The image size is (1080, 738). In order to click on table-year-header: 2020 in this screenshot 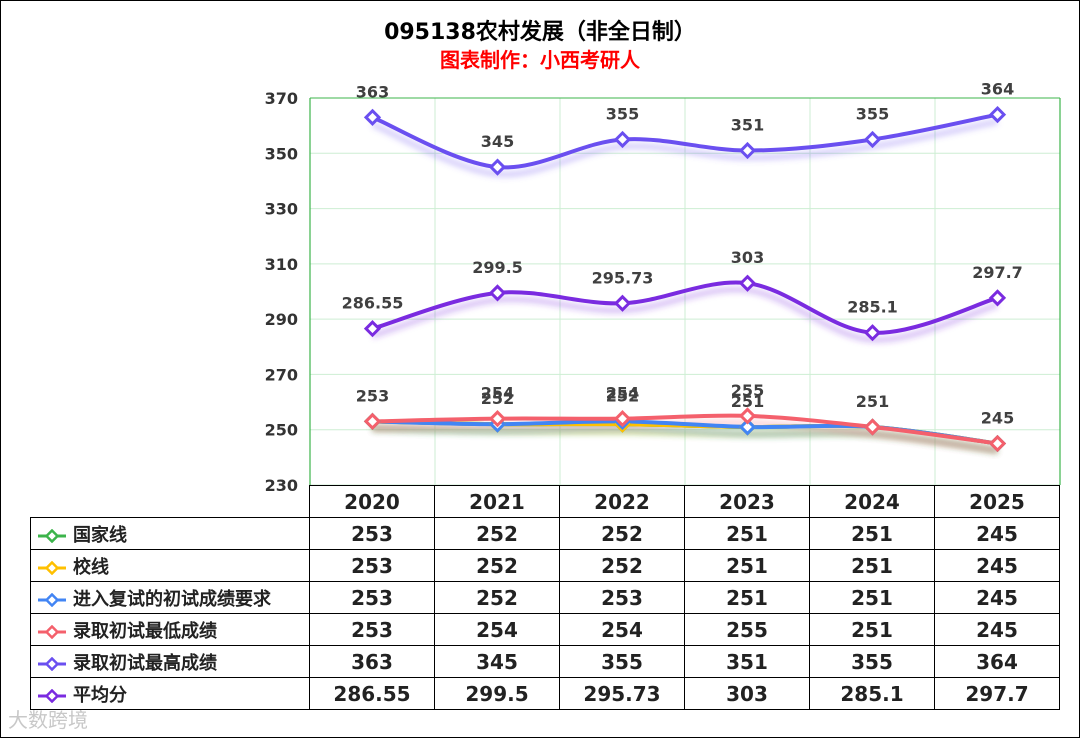, I will do `click(372, 501)`.